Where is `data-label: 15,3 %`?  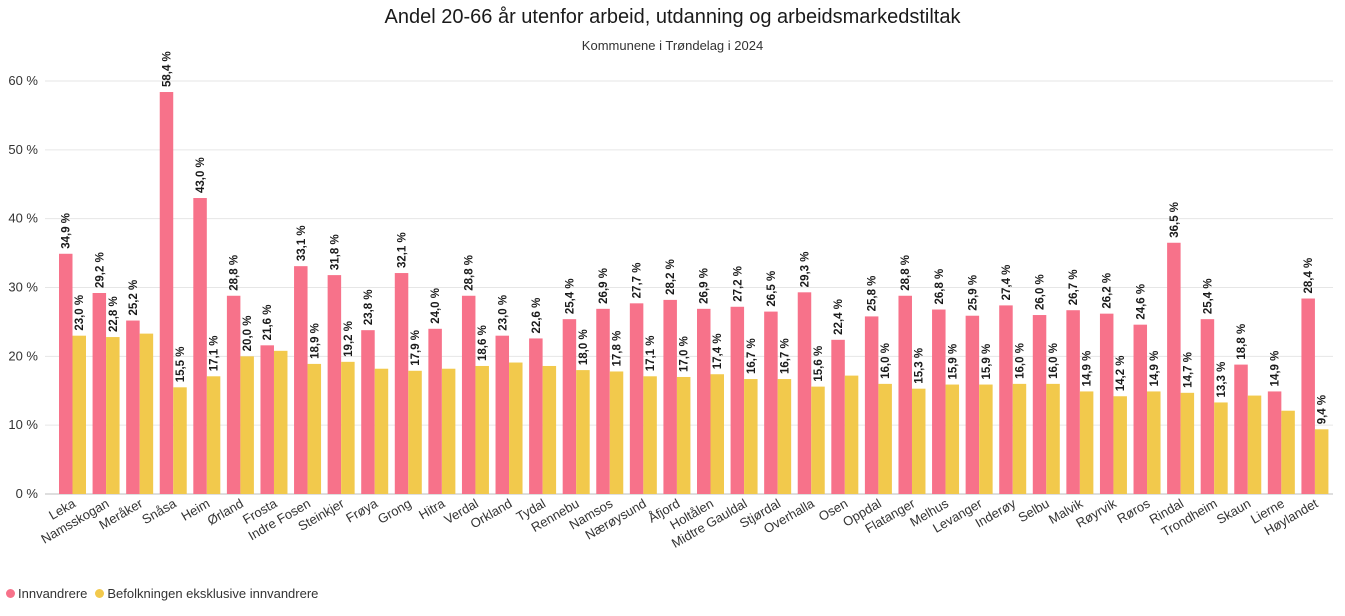 data-label: 15,3 % is located at coordinates (920, 366).